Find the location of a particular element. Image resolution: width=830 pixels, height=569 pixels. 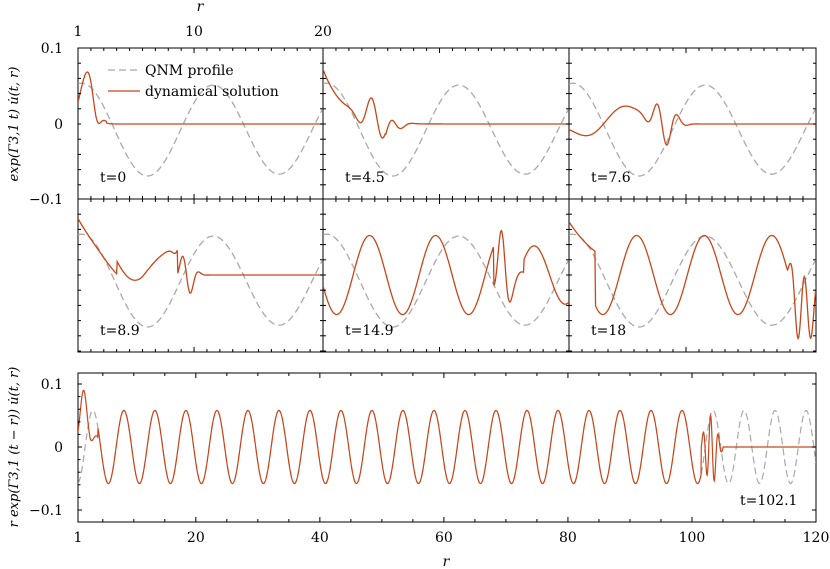

top-tick-label: 20 is located at coordinates (323, 32).